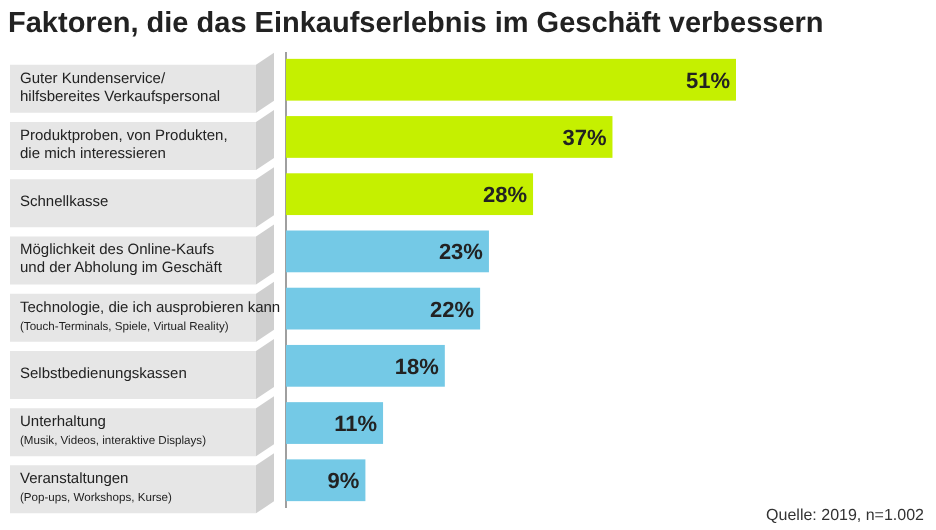 The width and height of the screenshot is (936, 530). What do you see at coordinates (505, 196) in the screenshot?
I see `data-label: 28%` at bounding box center [505, 196].